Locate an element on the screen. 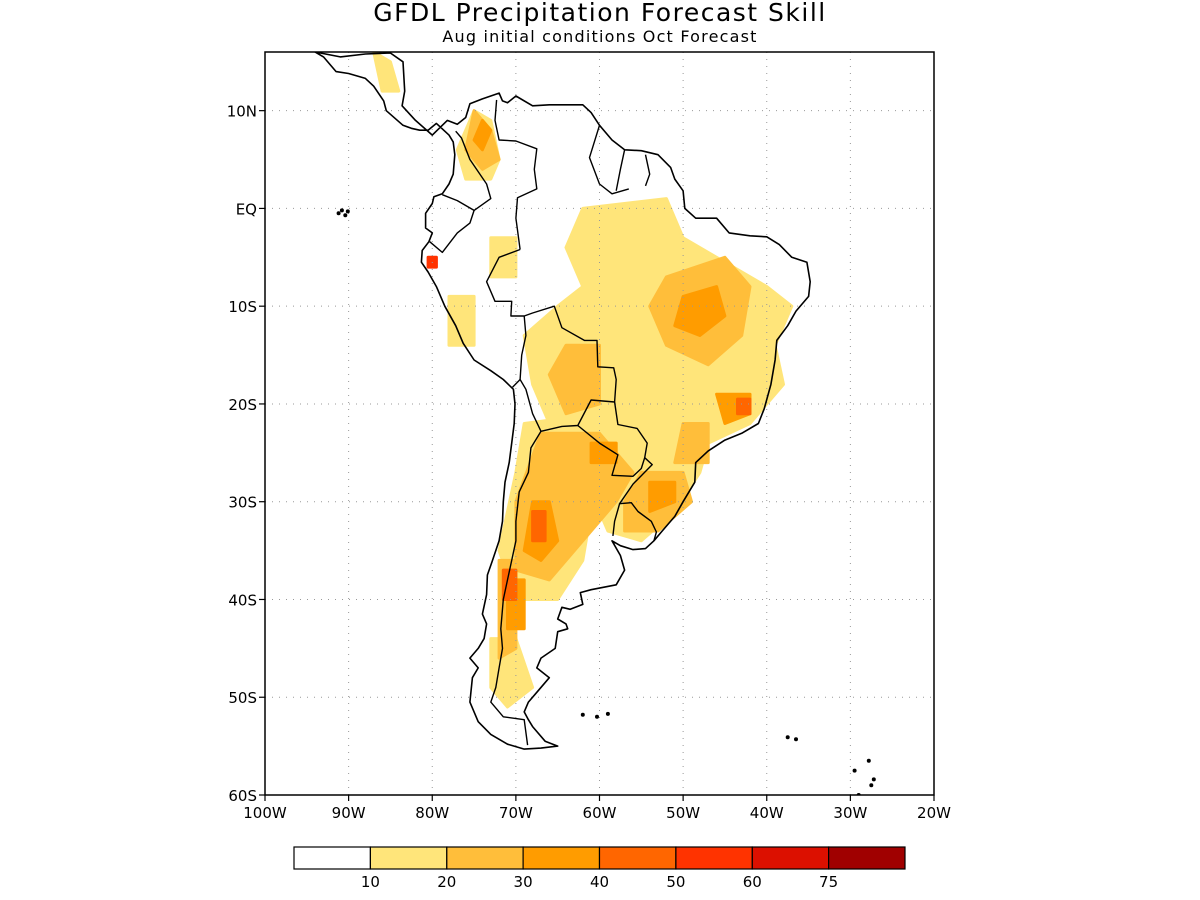  lat-tick-label: 40S is located at coordinates (242, 600).